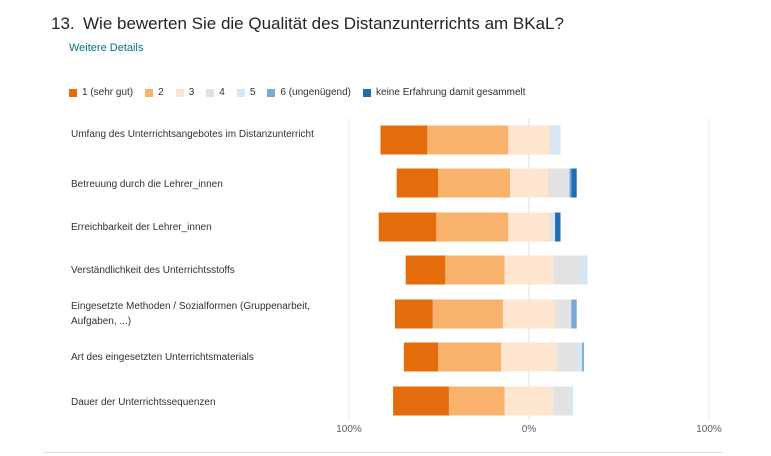 The image size is (771, 456). Describe the element at coordinates (407, 227) in the screenshot. I see `bar-segment-r3-s1` at that location.